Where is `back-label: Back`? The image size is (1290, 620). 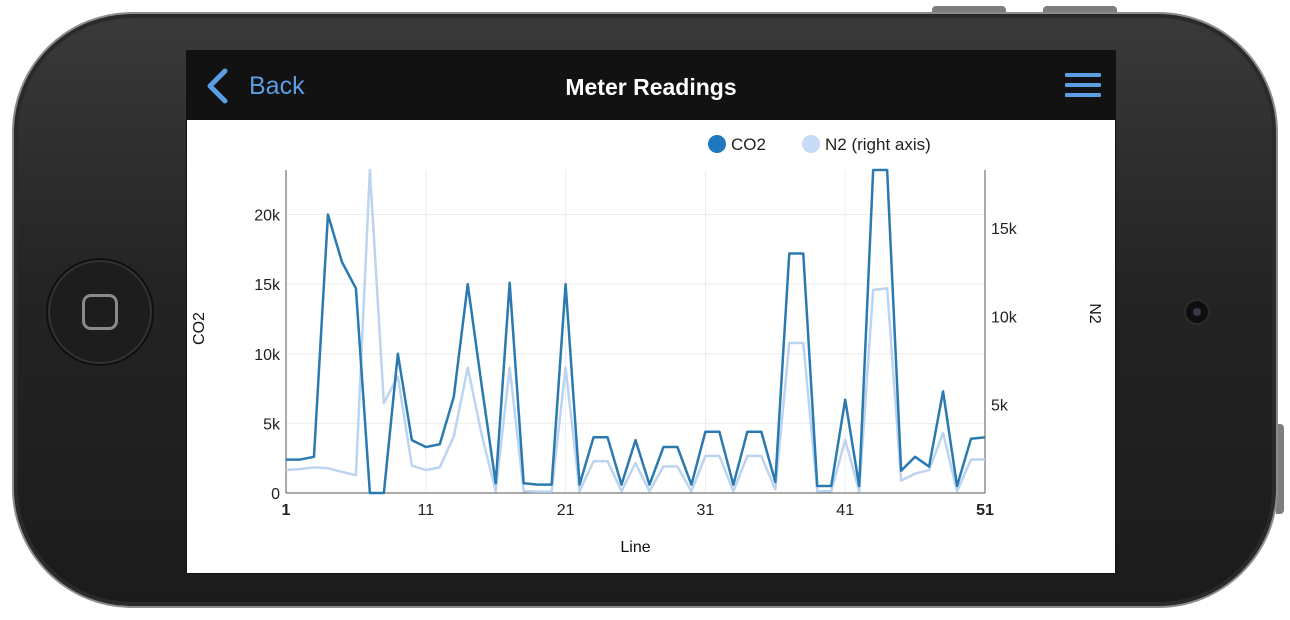 back-label: Back is located at coordinates (277, 86).